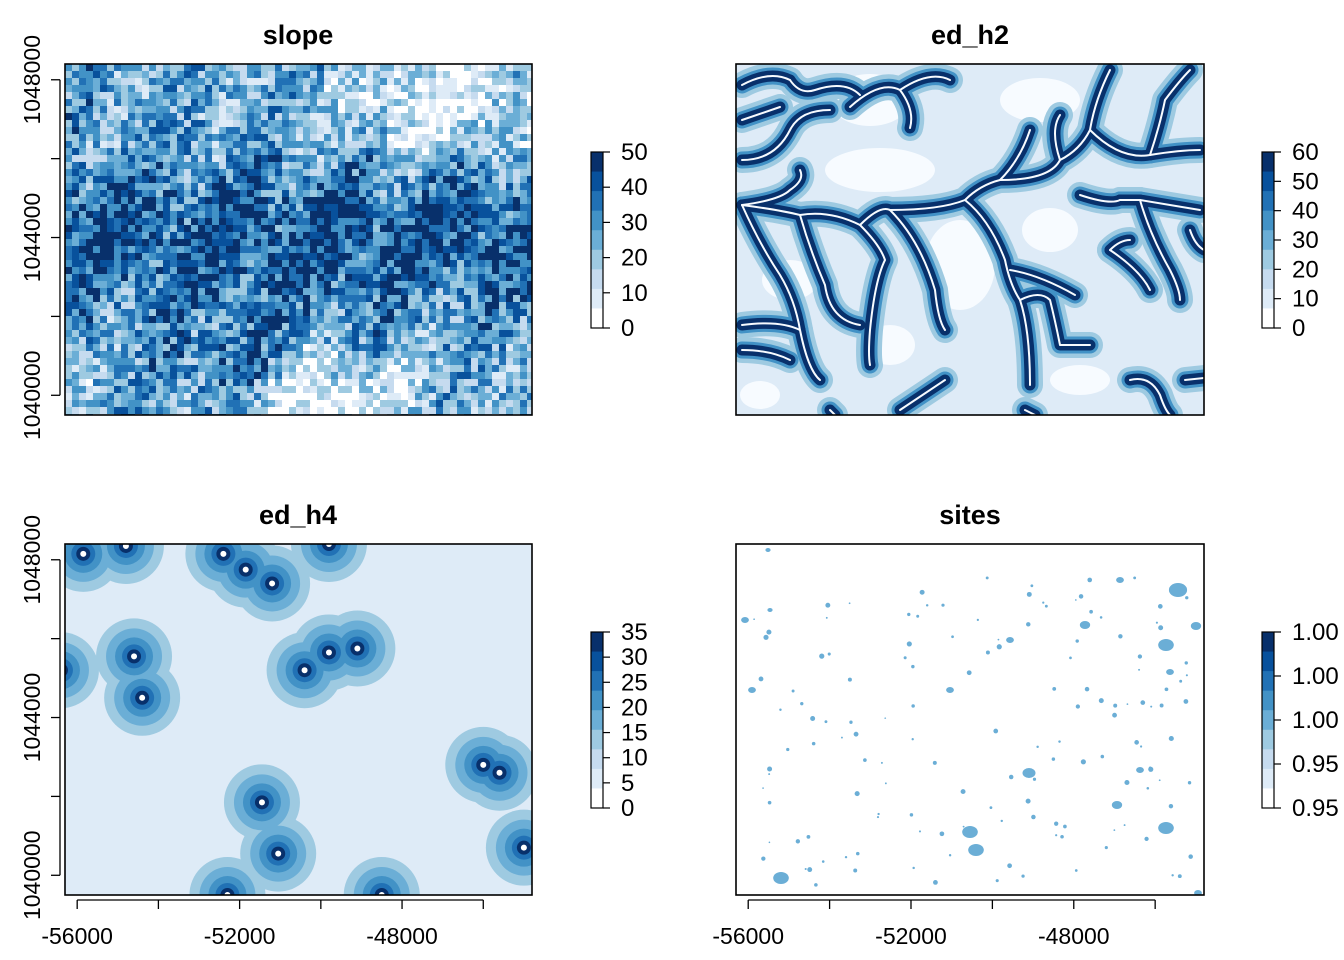 This screenshot has width=1344, height=960. I want to click on y-tick-label: 1044000, so click(32, 238).